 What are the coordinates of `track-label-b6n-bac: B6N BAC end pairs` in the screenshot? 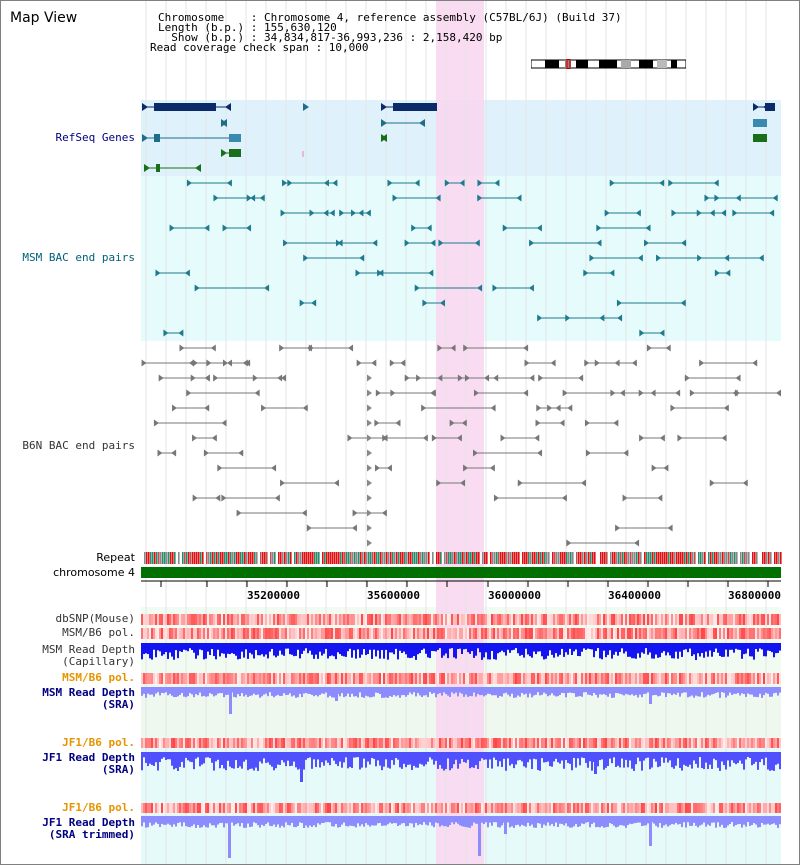 It's located at (78, 445).